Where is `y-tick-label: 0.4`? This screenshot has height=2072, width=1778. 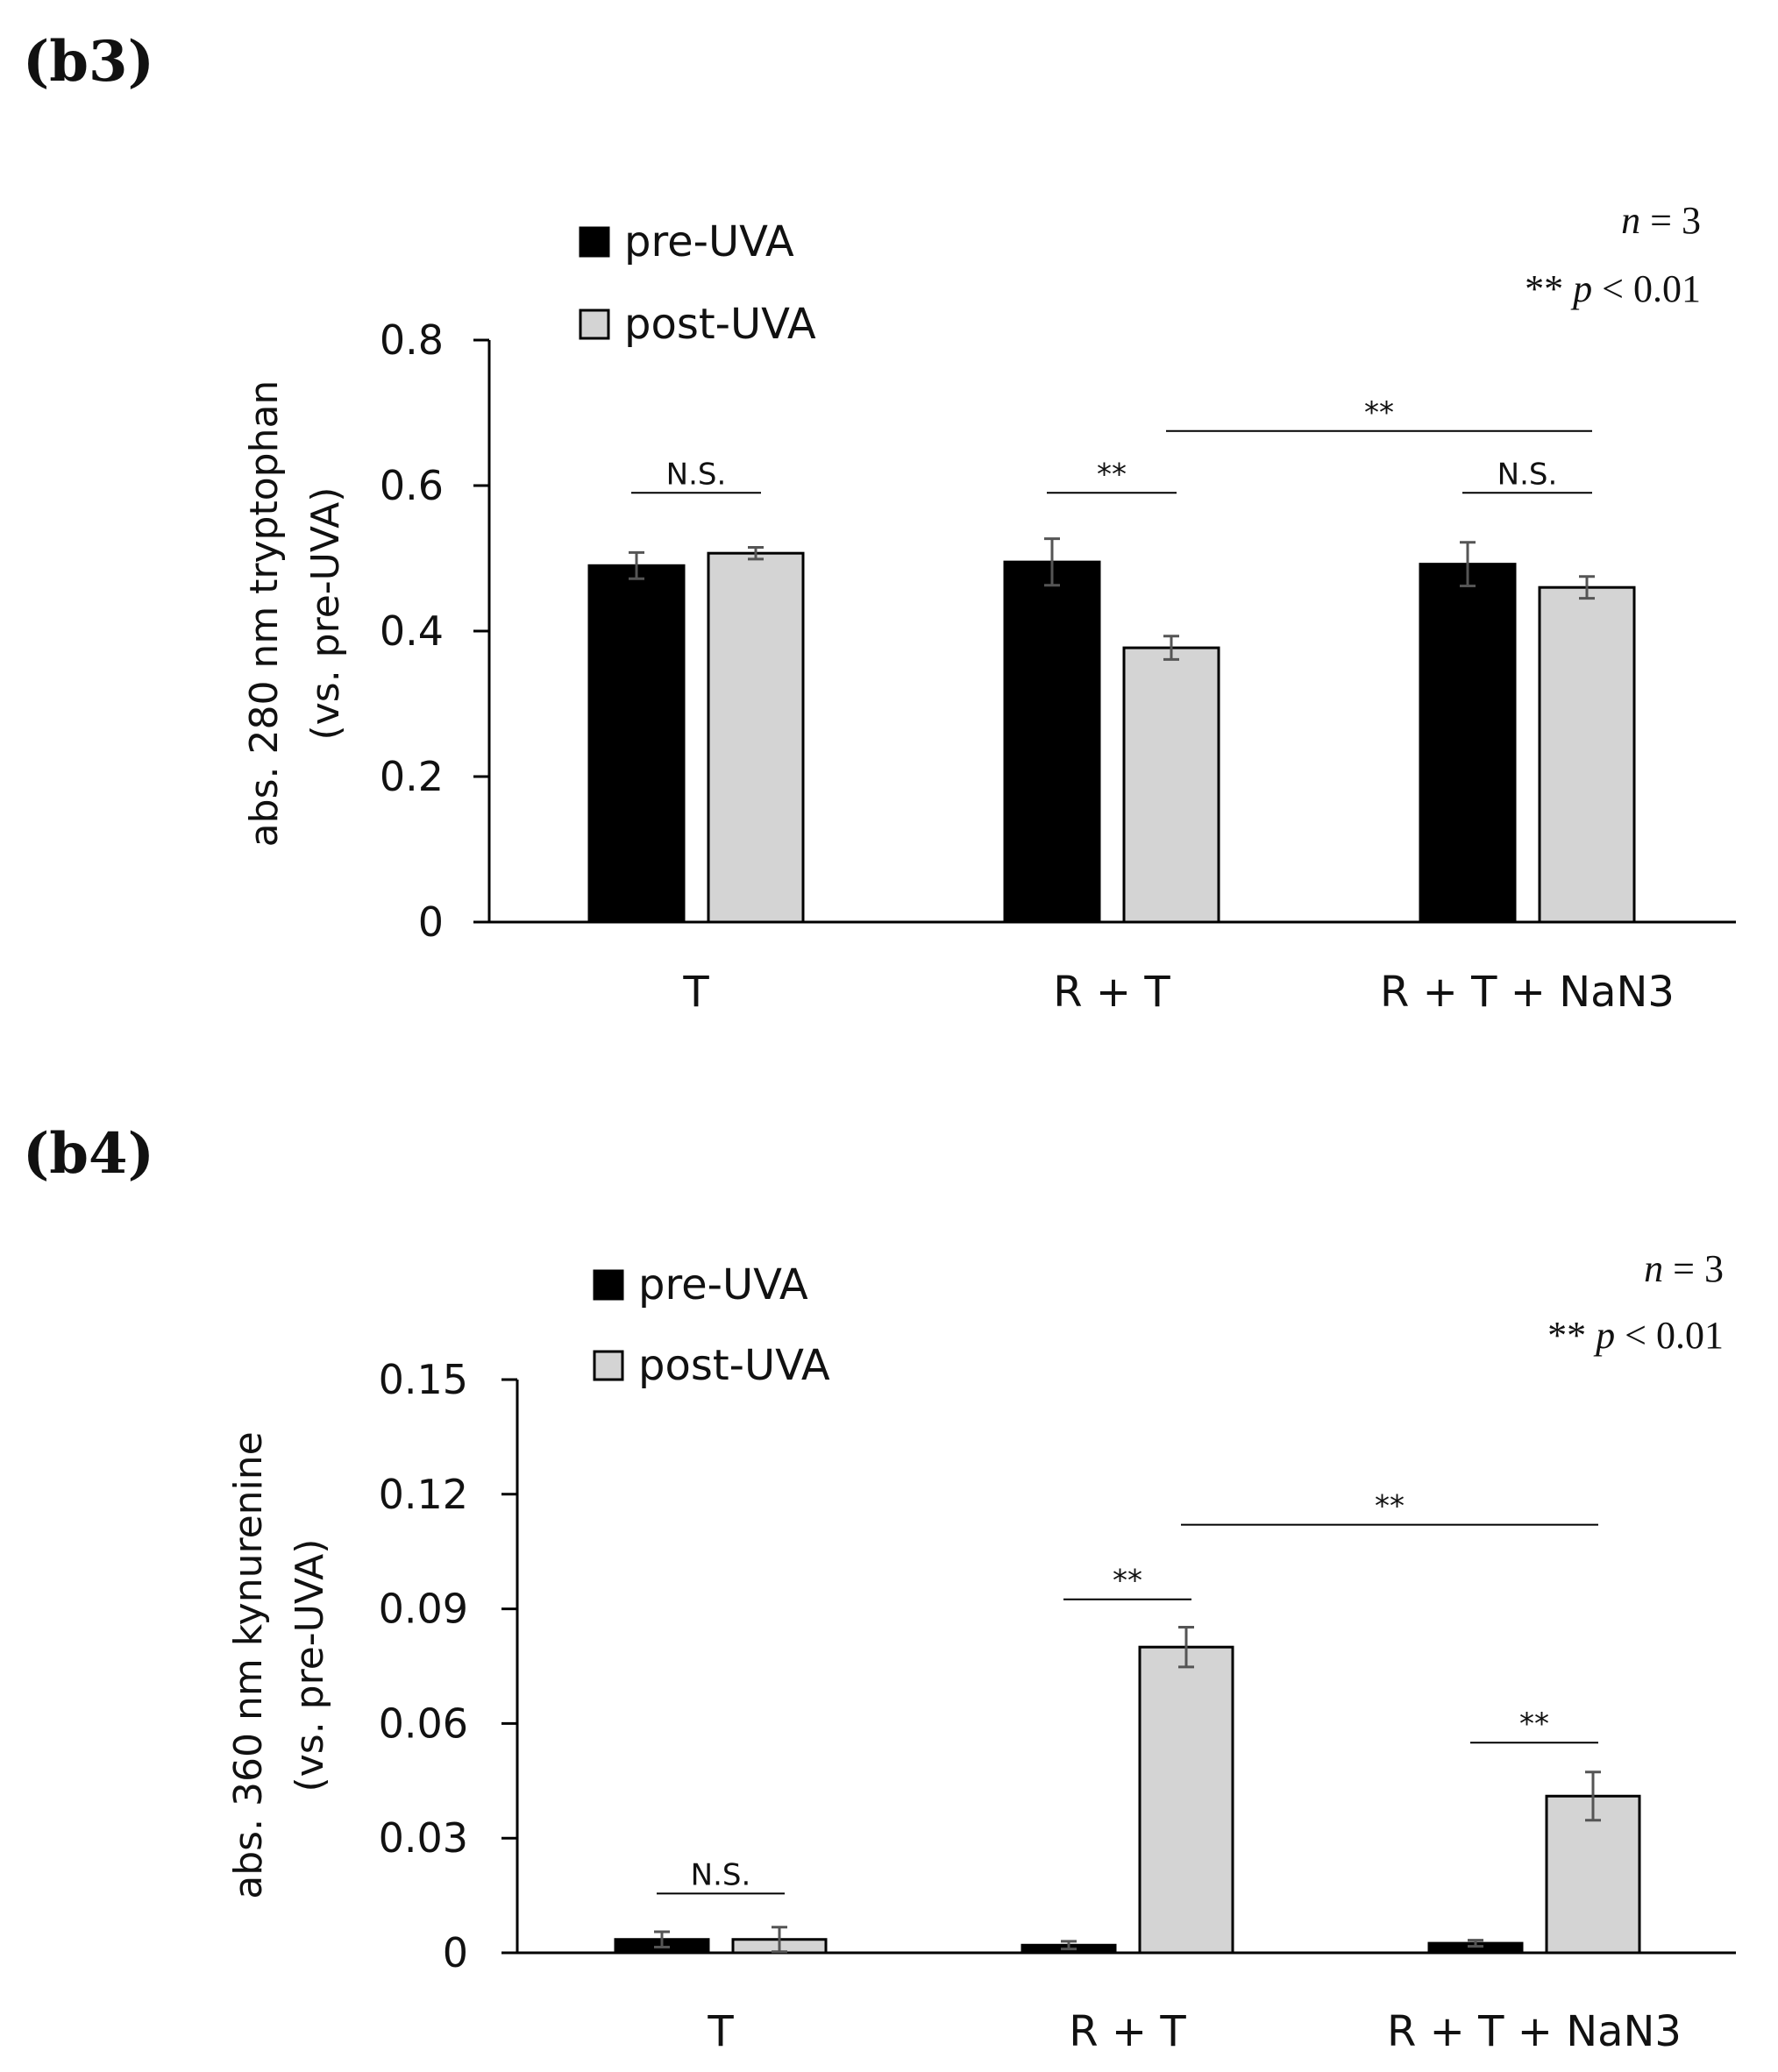 y-tick-label: 0.4 is located at coordinates (412, 631).